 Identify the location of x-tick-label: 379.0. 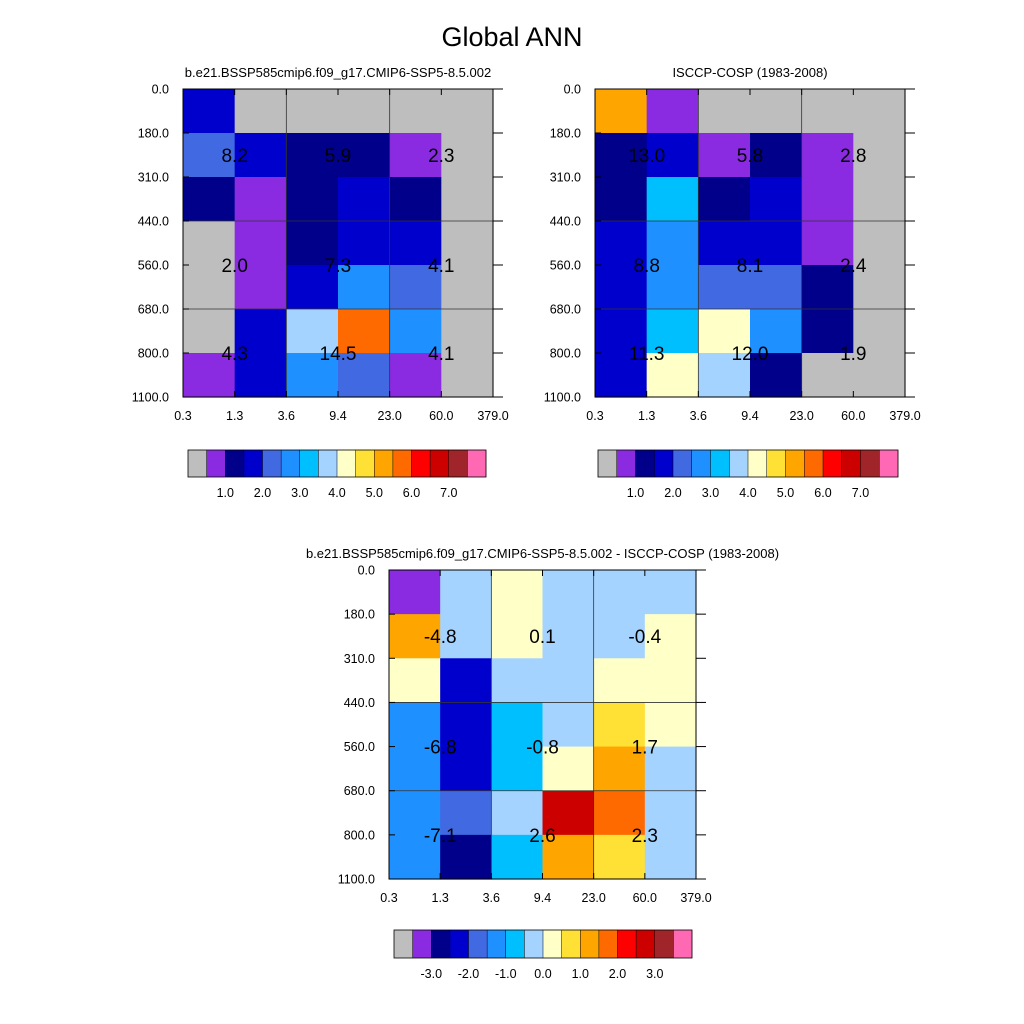
(904, 416).